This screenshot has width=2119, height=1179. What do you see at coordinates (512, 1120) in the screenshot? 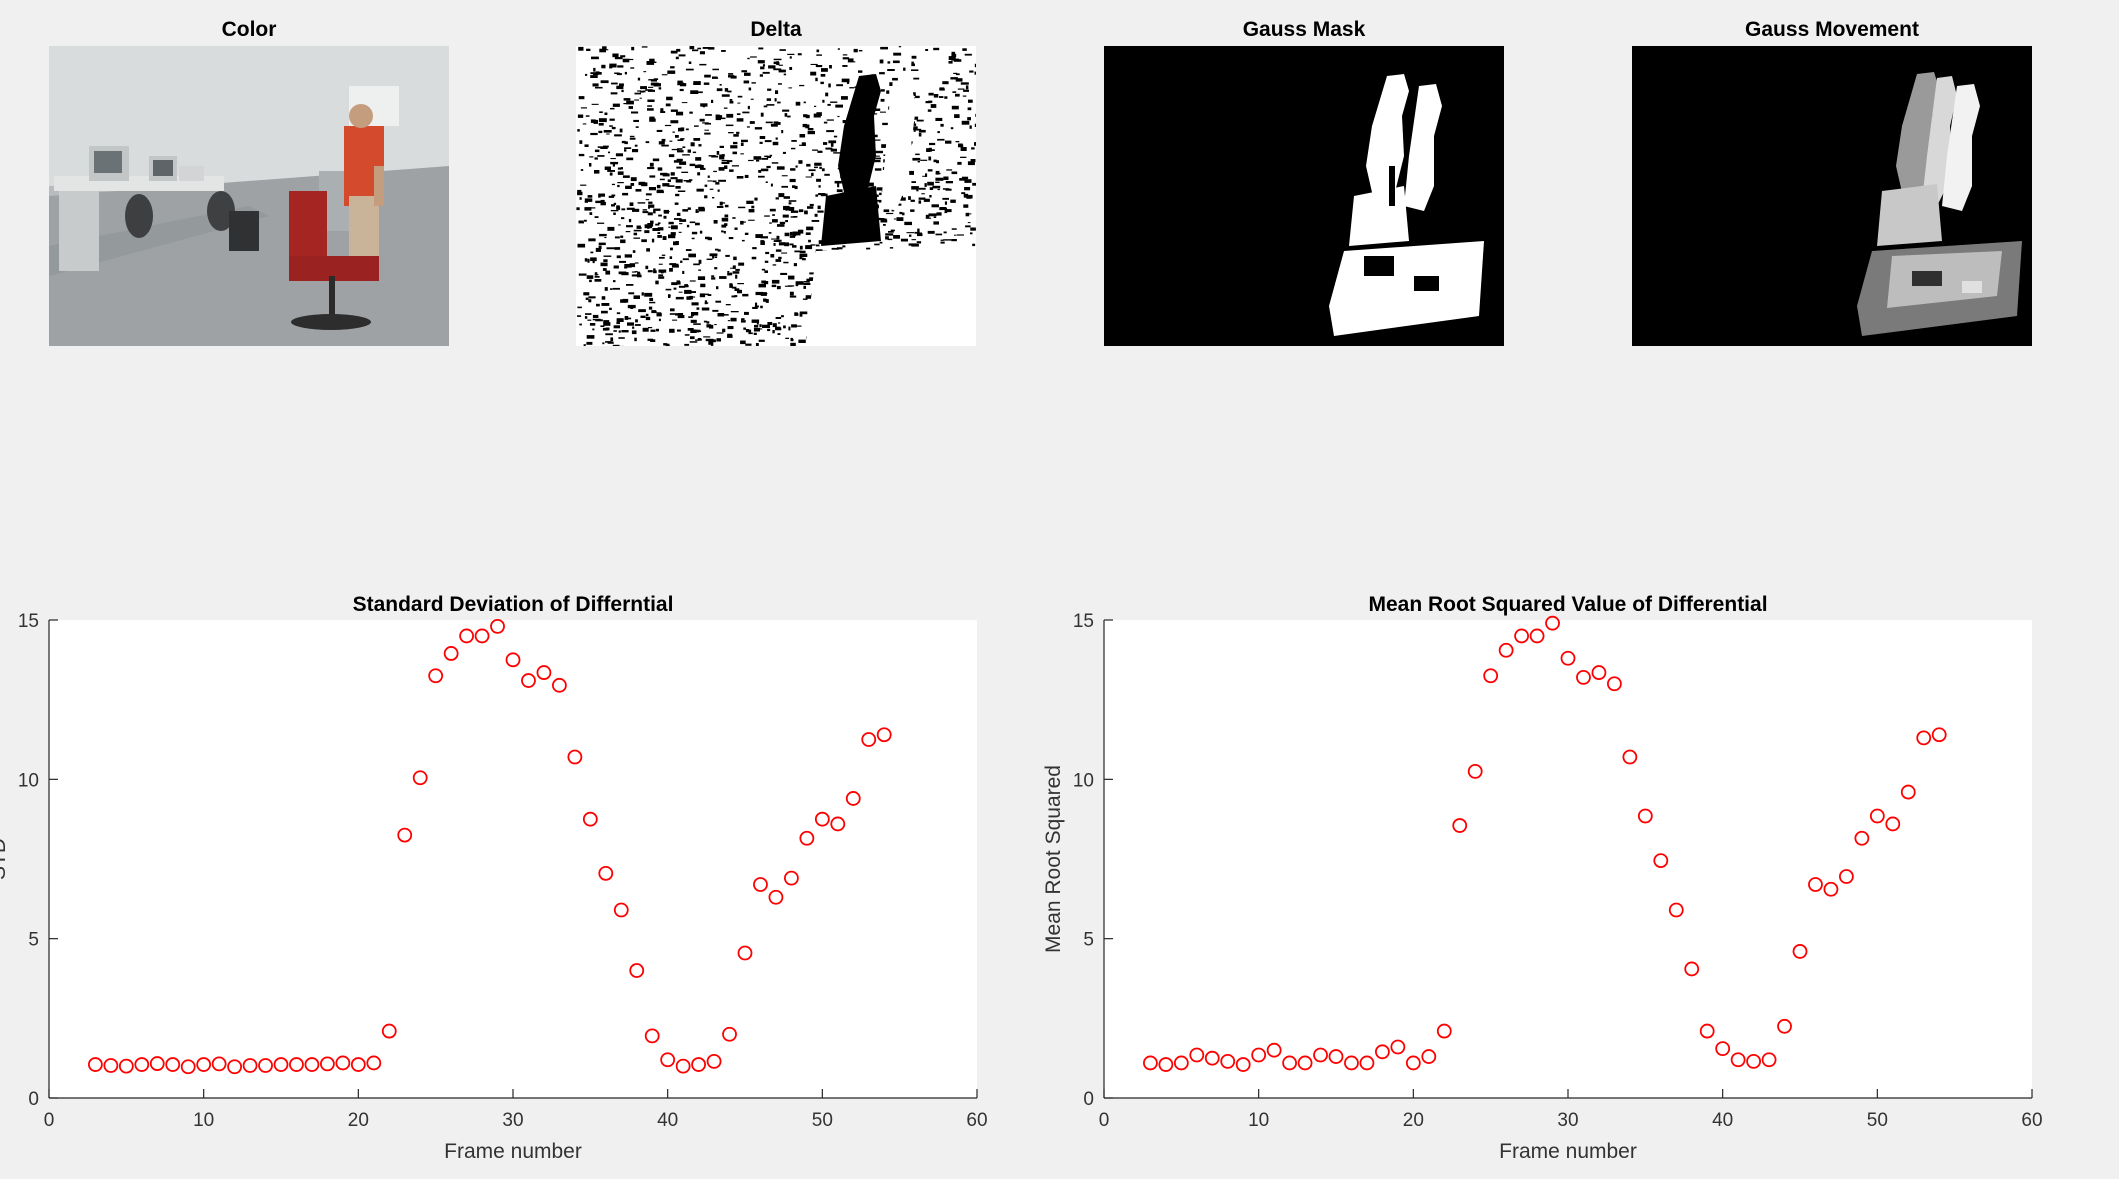
I see `x-tick-label: 30` at bounding box center [512, 1120].